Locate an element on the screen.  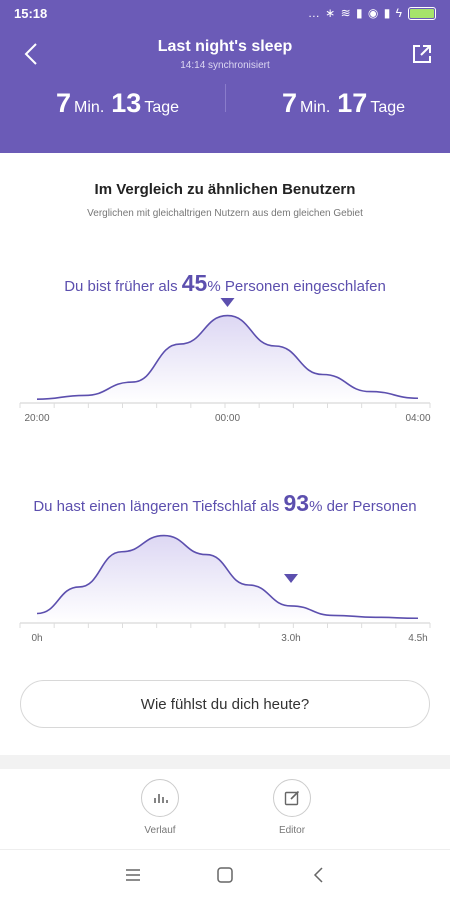
deep-sleep-chart: 0h 3.0h 4.5h is located at coordinates (225, 589).